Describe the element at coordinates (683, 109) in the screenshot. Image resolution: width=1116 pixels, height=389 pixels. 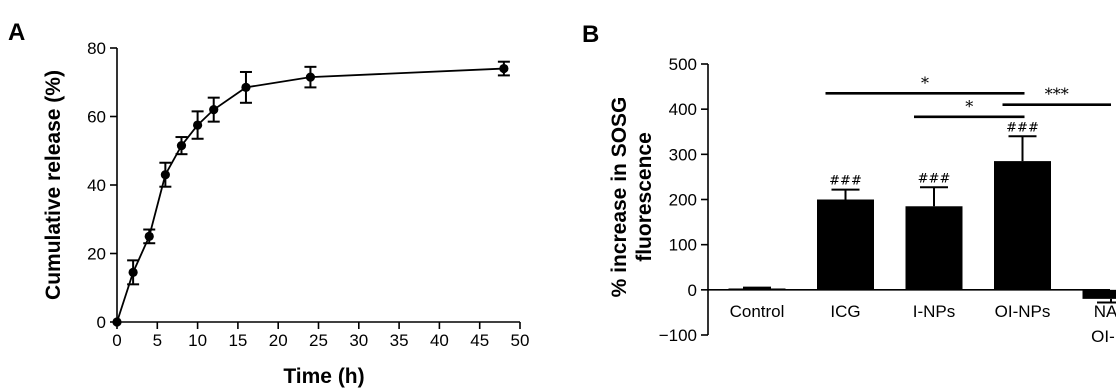
I see `y-tick-label: 400` at that location.